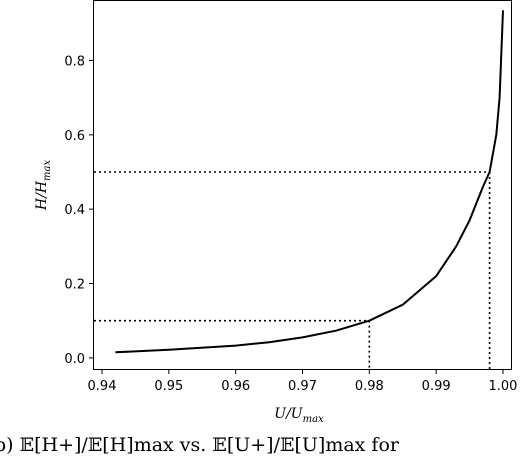 The width and height of the screenshot is (532, 456). Describe the element at coordinates (43, 186) in the screenshot. I see `y-axis-title: H/Hmax` at that location.